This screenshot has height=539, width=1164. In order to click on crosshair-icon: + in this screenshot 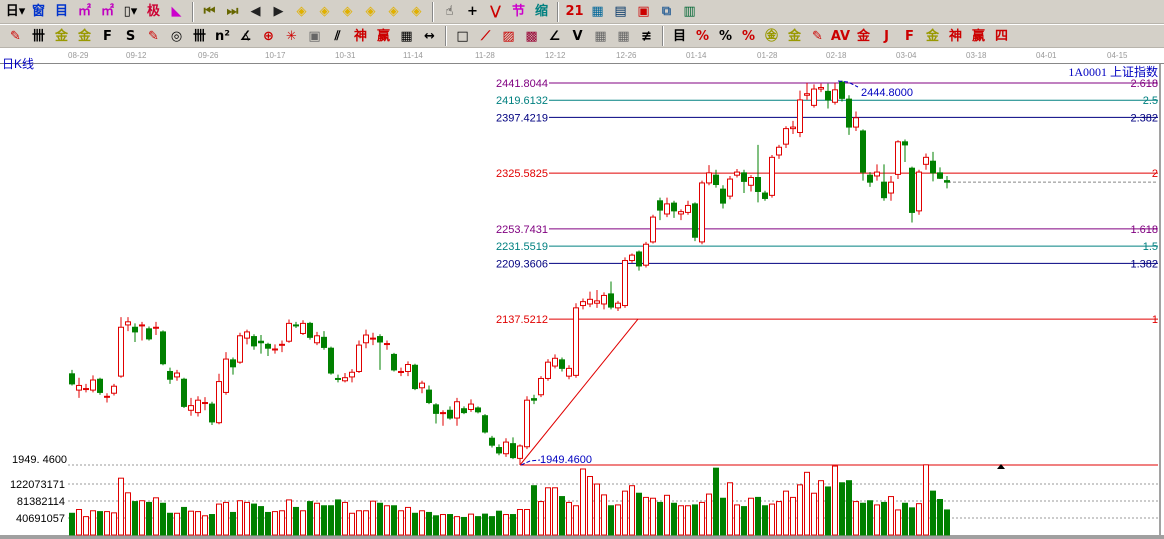, I will do `click(472, 11)`.